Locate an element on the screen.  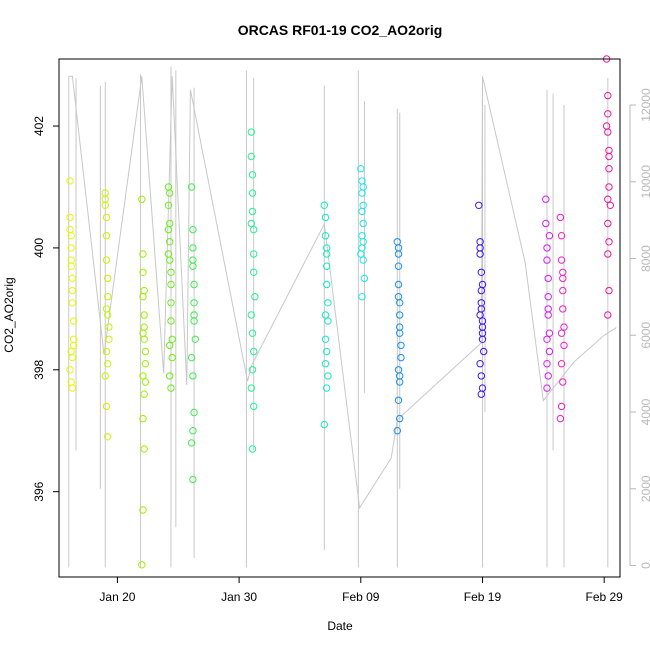
right-tick-label: 2000 is located at coordinates (644, 488).